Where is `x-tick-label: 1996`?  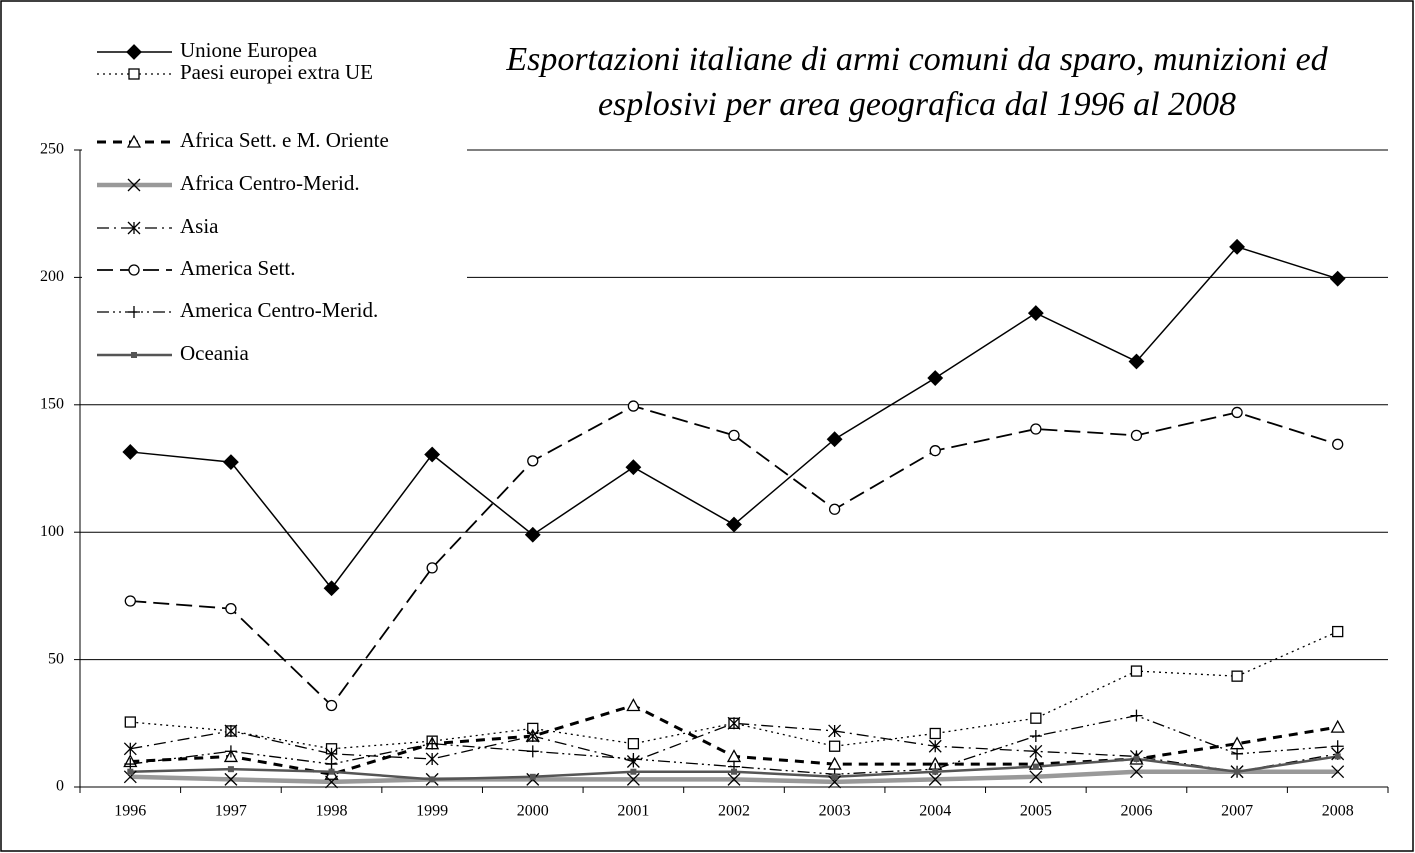 x-tick-label: 1996 is located at coordinates (130, 811).